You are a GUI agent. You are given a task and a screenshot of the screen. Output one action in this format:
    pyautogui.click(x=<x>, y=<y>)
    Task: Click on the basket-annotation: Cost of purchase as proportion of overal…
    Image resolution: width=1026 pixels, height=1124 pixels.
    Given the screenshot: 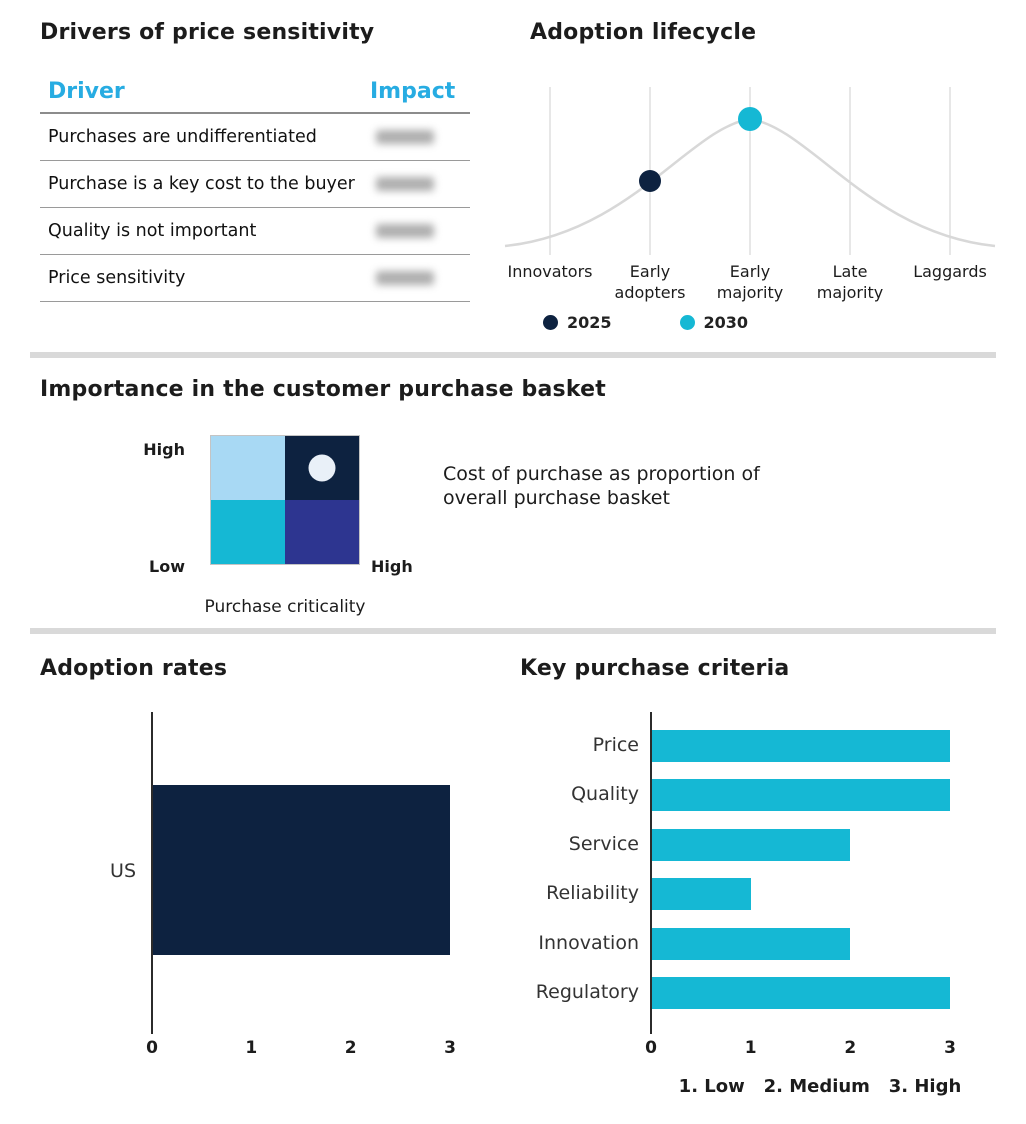 What is the action you would take?
    pyautogui.click(x=601, y=486)
    